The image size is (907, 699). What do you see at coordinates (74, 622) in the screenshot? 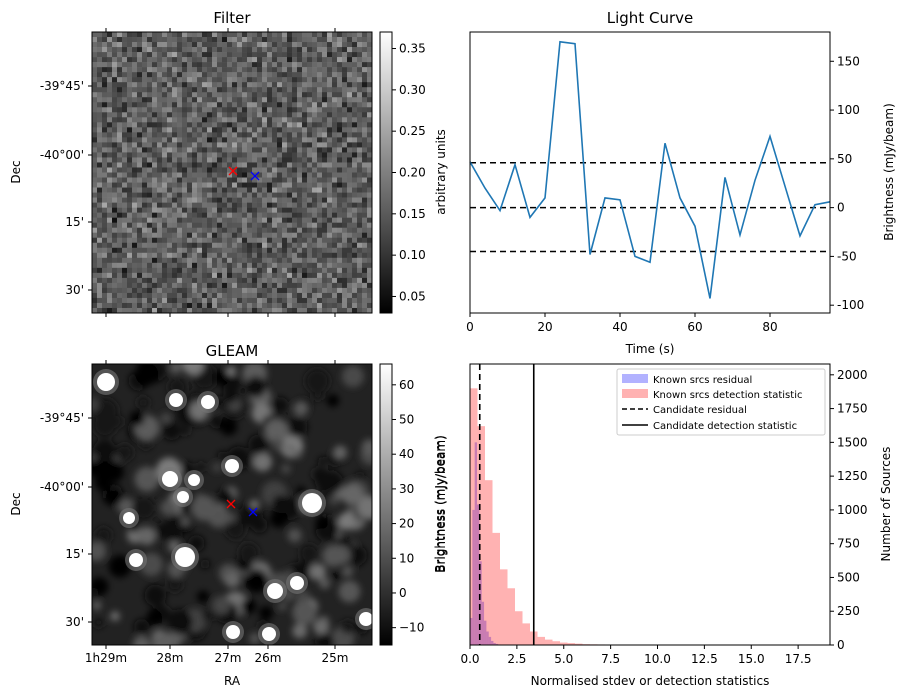
I see `gleam-y-tick-label: 30'` at bounding box center [74, 622].